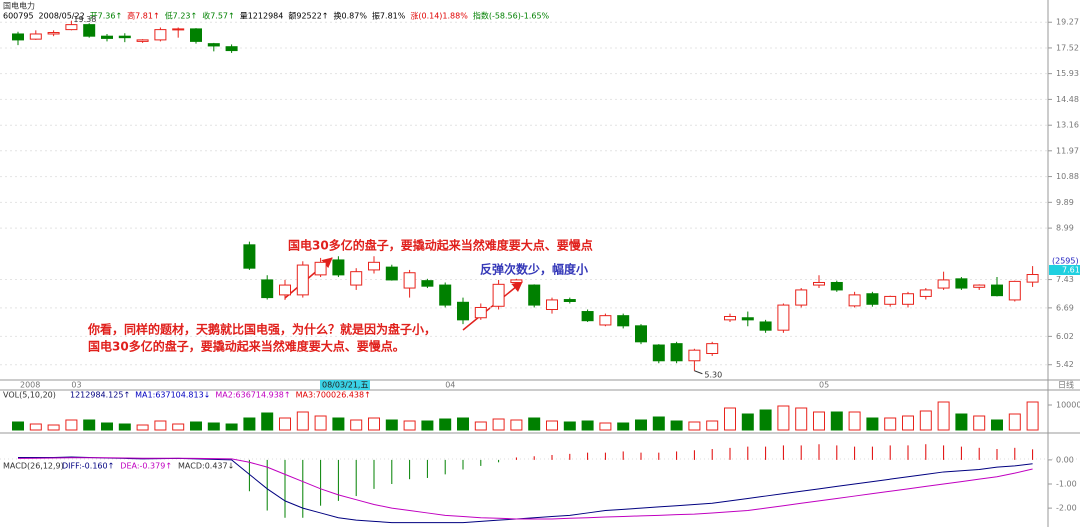  Describe the element at coordinates (218, 16) in the screenshot. I see `legend-item: 收7.57↑` at that location.